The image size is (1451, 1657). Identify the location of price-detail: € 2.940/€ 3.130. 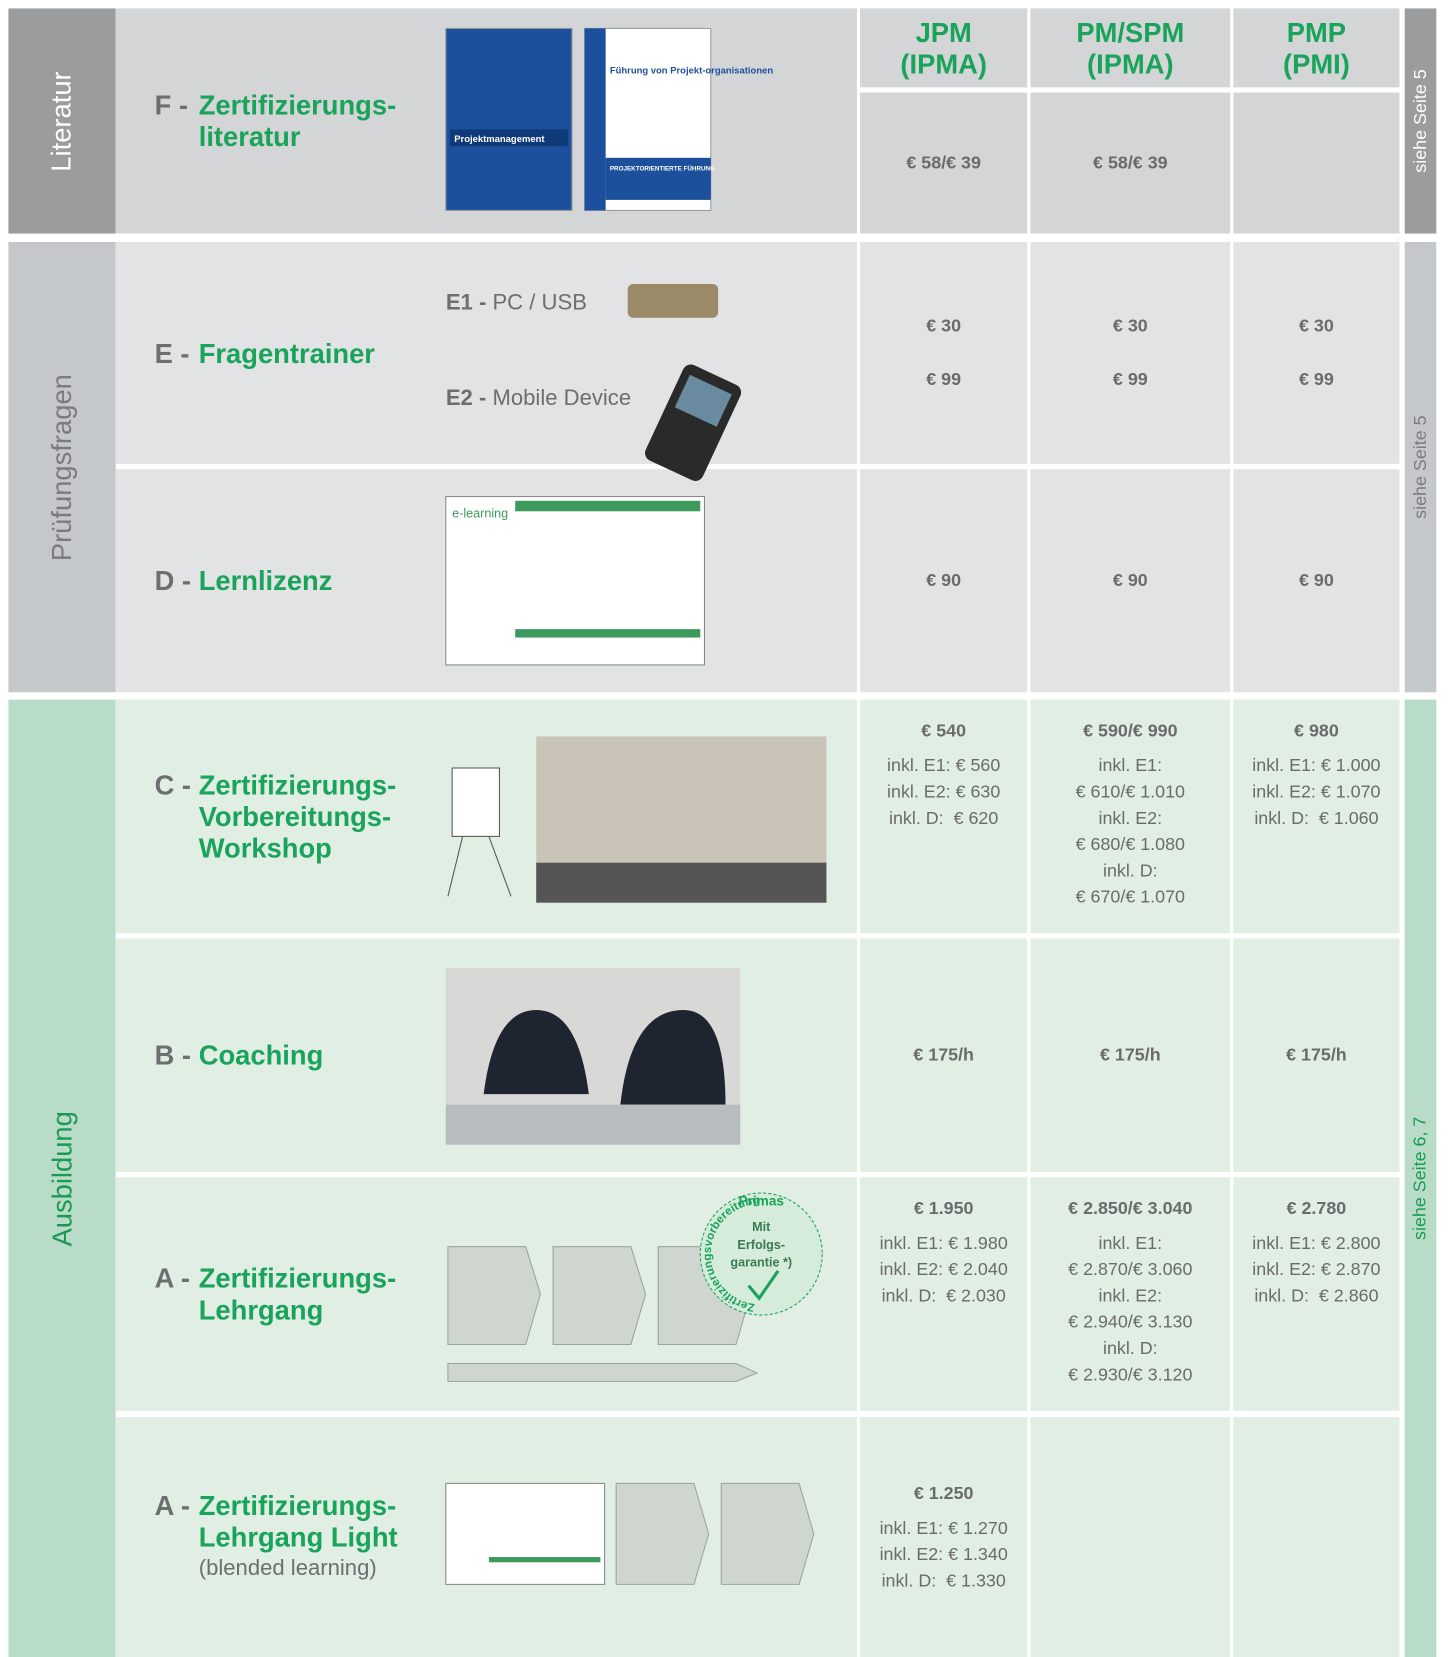
(1130, 1321).